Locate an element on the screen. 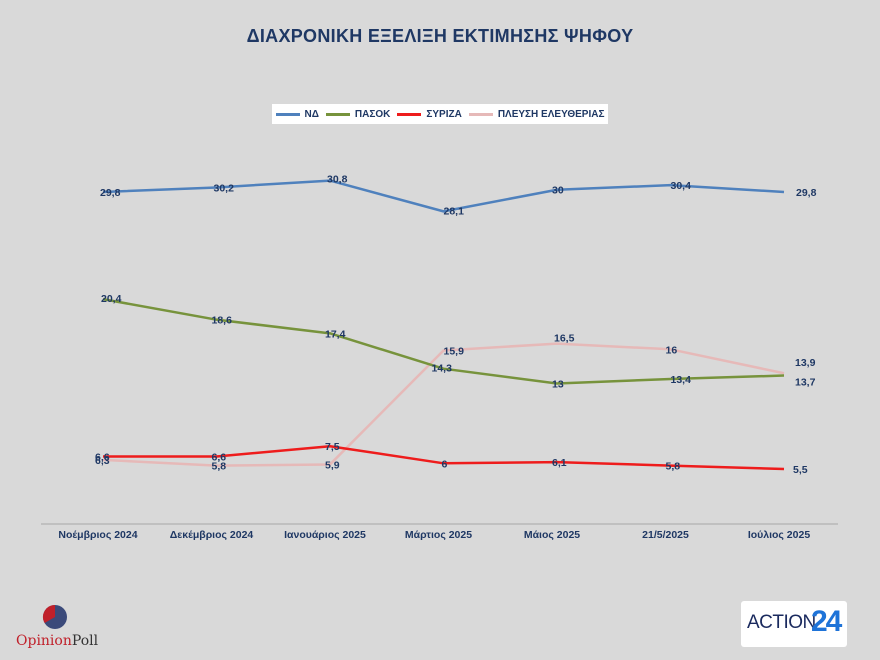 The height and width of the screenshot is (660, 880). data-label: 7,5 is located at coordinates (332, 447).